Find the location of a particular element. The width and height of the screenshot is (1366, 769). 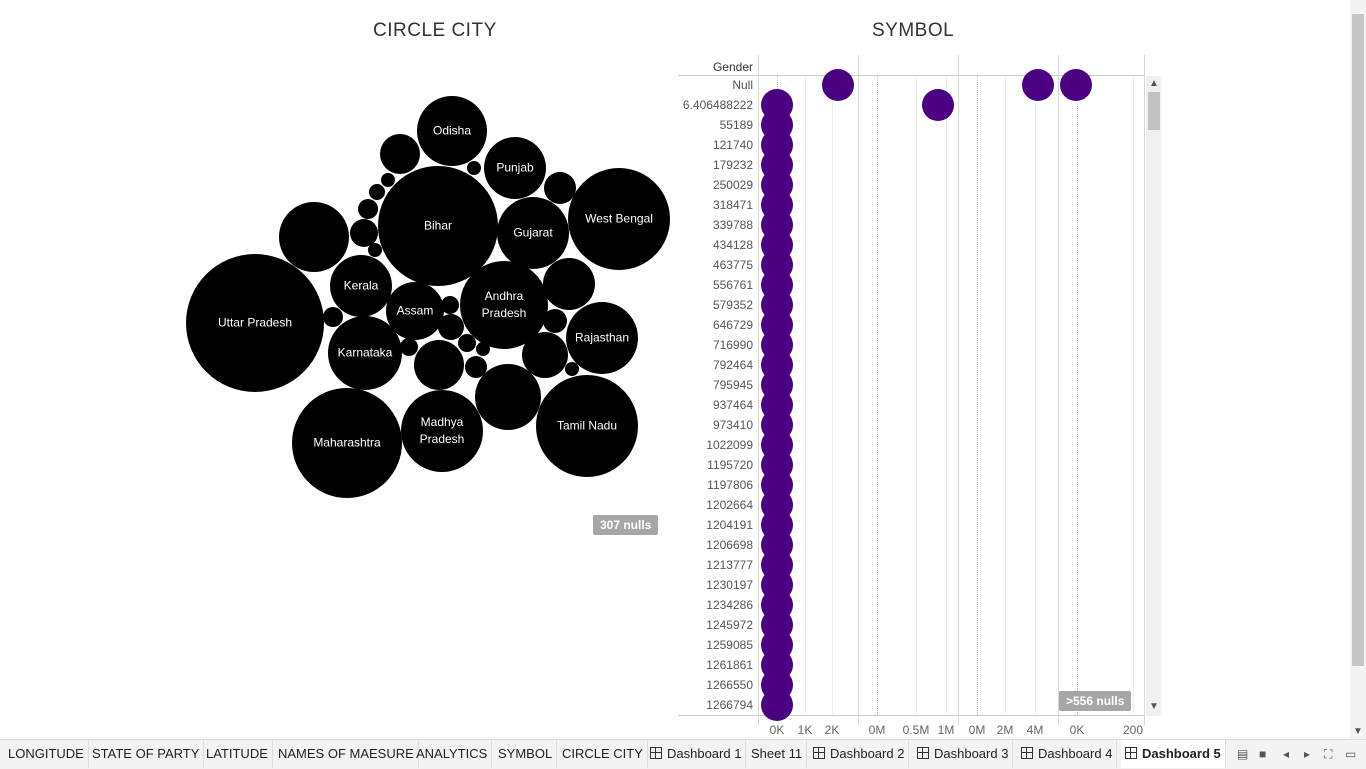

bubble-label: Rajasthan is located at coordinates (602, 337).